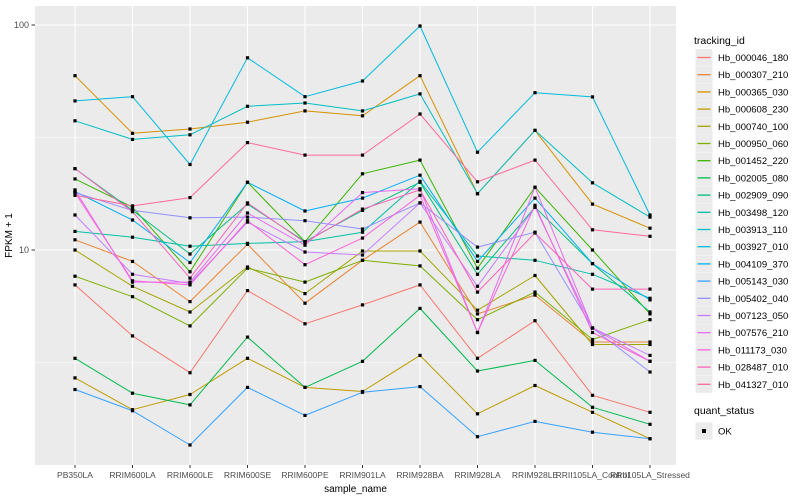 The width and height of the screenshot is (800, 500). What do you see at coordinates (741, 143) in the screenshot?
I see `legend-entry: Hb_000950_060` at bounding box center [741, 143].